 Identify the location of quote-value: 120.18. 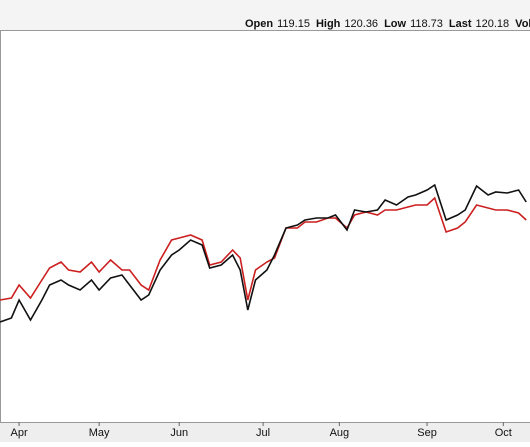
(493, 24).